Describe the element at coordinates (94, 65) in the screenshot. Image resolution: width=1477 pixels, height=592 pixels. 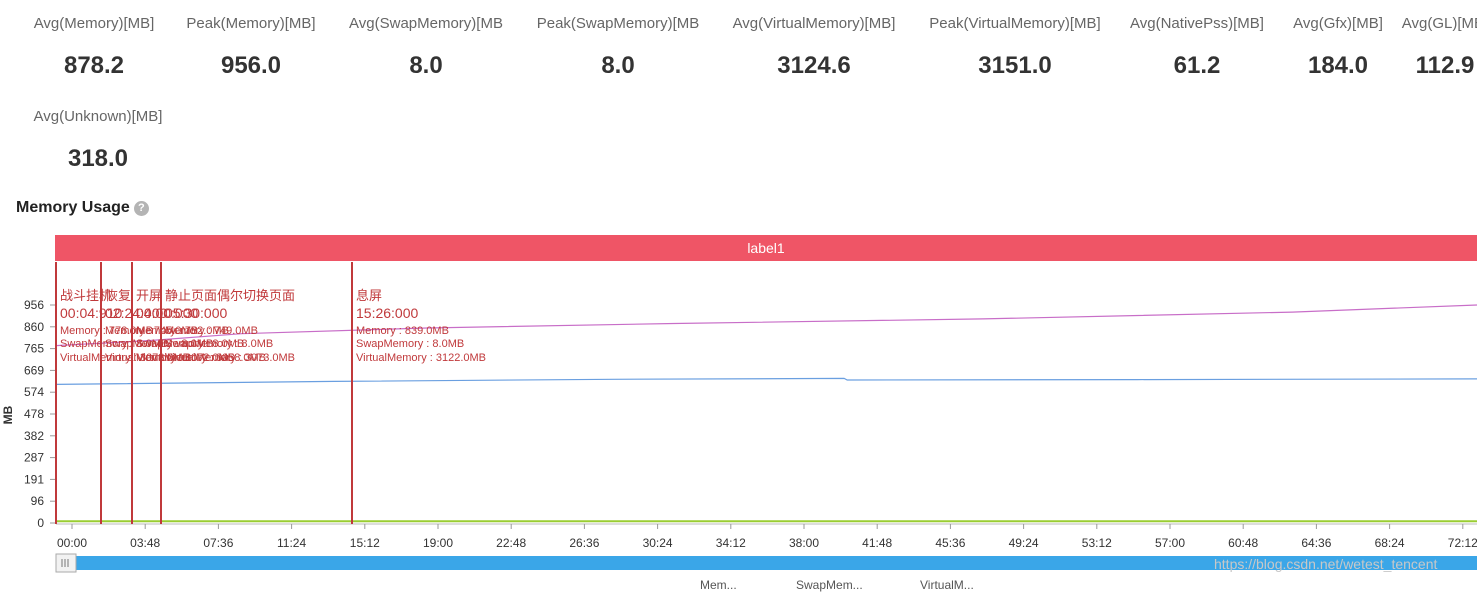
I see `stat-value: 878.2` at that location.